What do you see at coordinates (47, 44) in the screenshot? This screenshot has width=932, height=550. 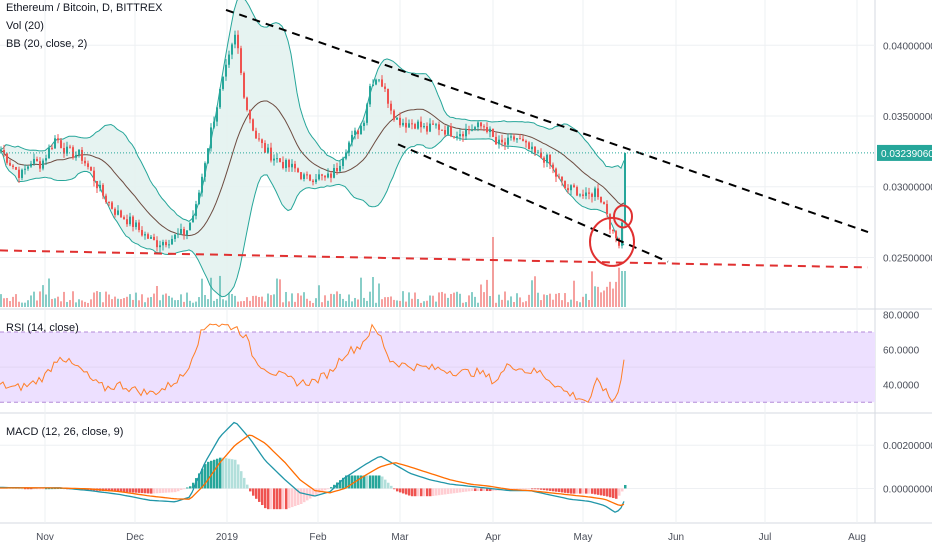 I see `bollinger-bands-label: BB (20, close, 2)` at bounding box center [47, 44].